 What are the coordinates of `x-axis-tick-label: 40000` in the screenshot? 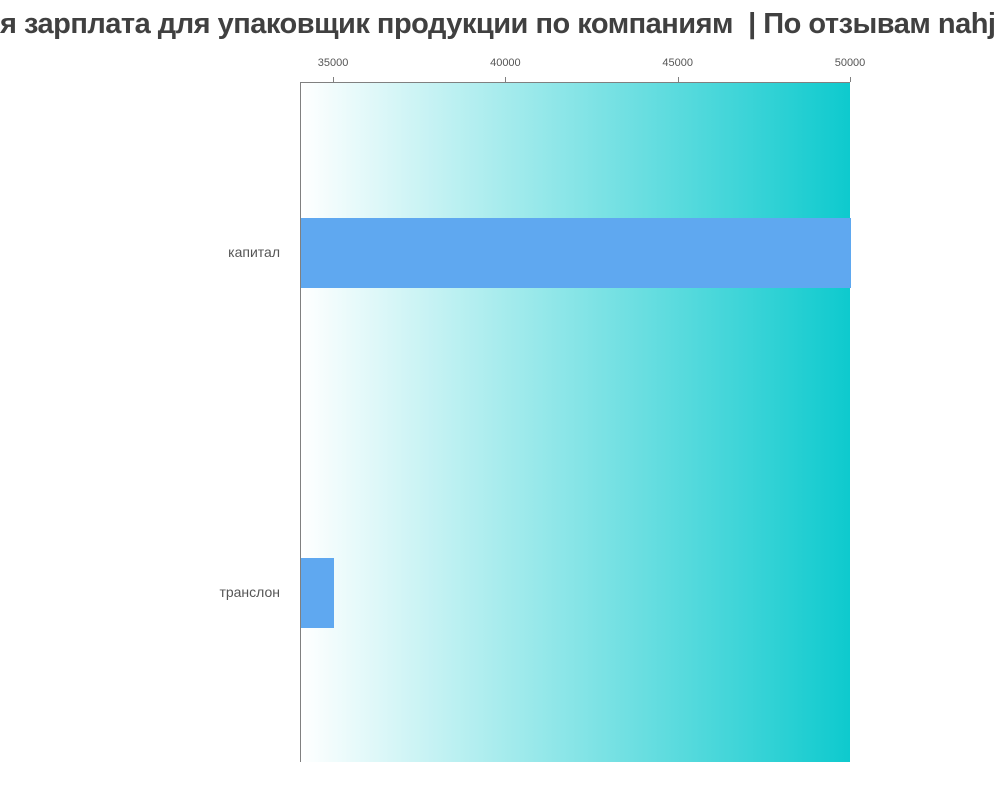 It's located at (505, 63).